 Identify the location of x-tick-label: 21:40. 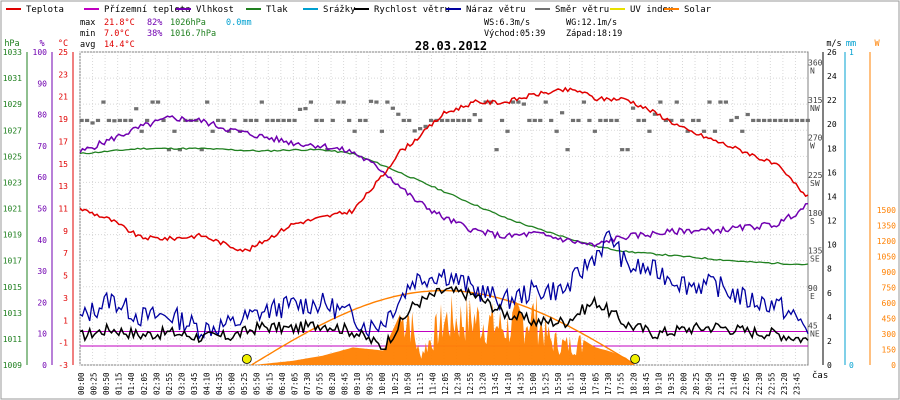
(734, 383).